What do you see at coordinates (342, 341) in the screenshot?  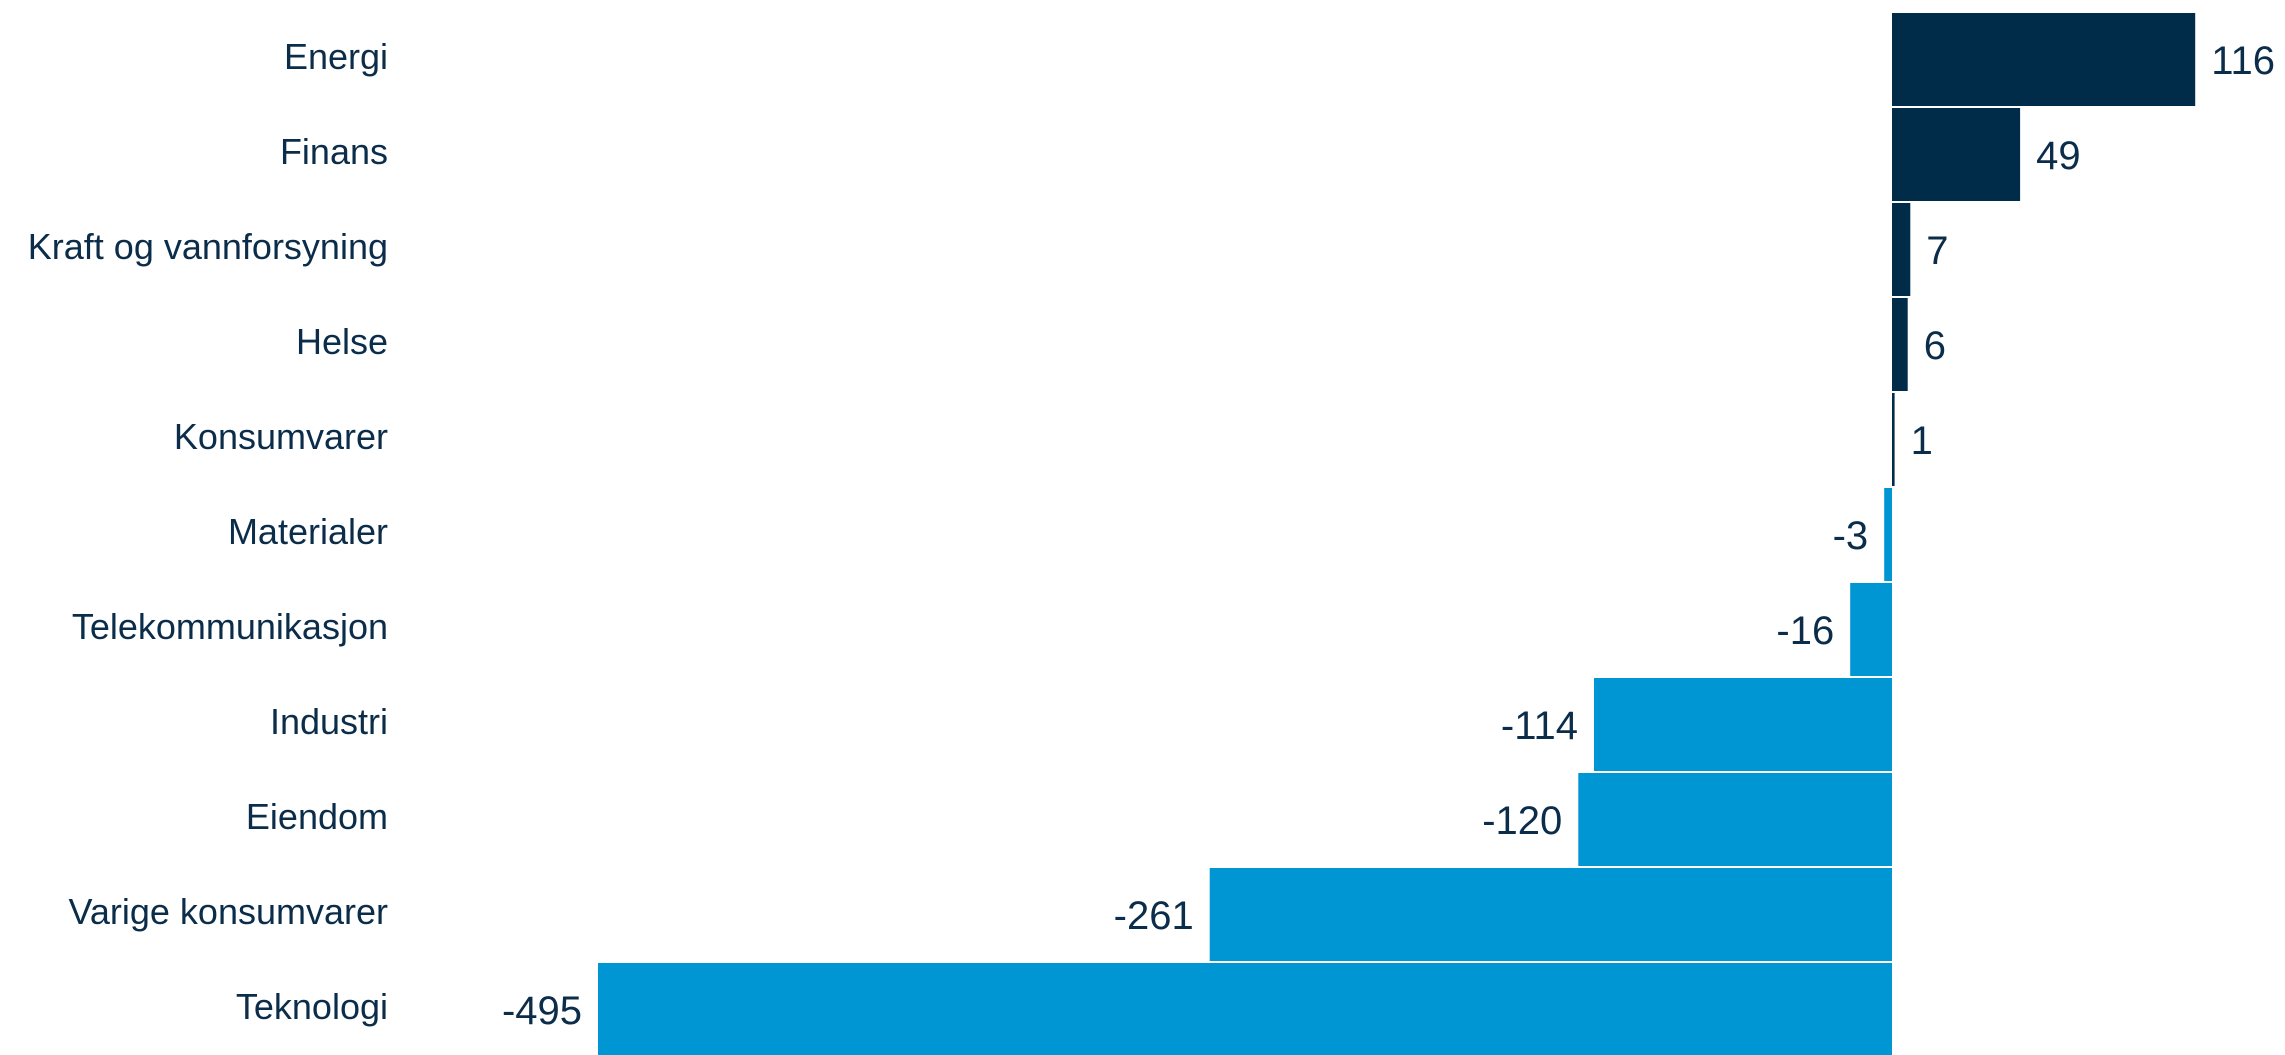 I see `category-label: Helse` at bounding box center [342, 341].